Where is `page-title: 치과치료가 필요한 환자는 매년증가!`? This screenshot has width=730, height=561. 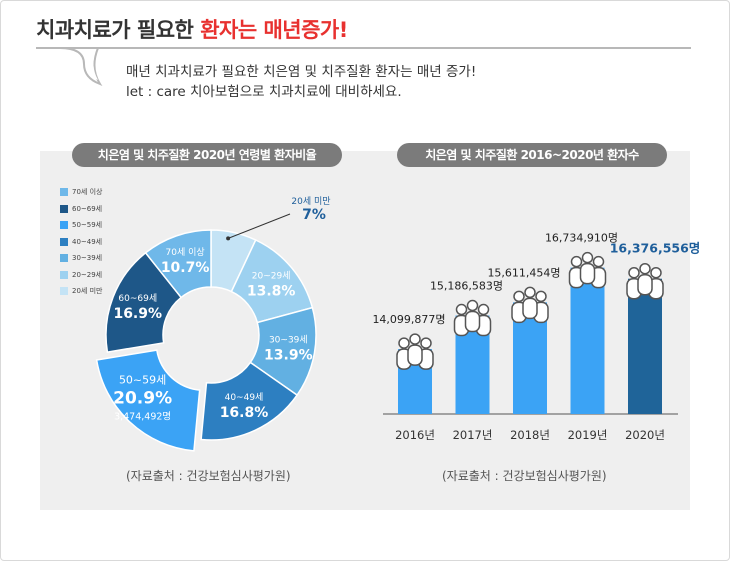
page-title: 치과치료가 필요한 환자는 매년증가! is located at coordinates (192, 29).